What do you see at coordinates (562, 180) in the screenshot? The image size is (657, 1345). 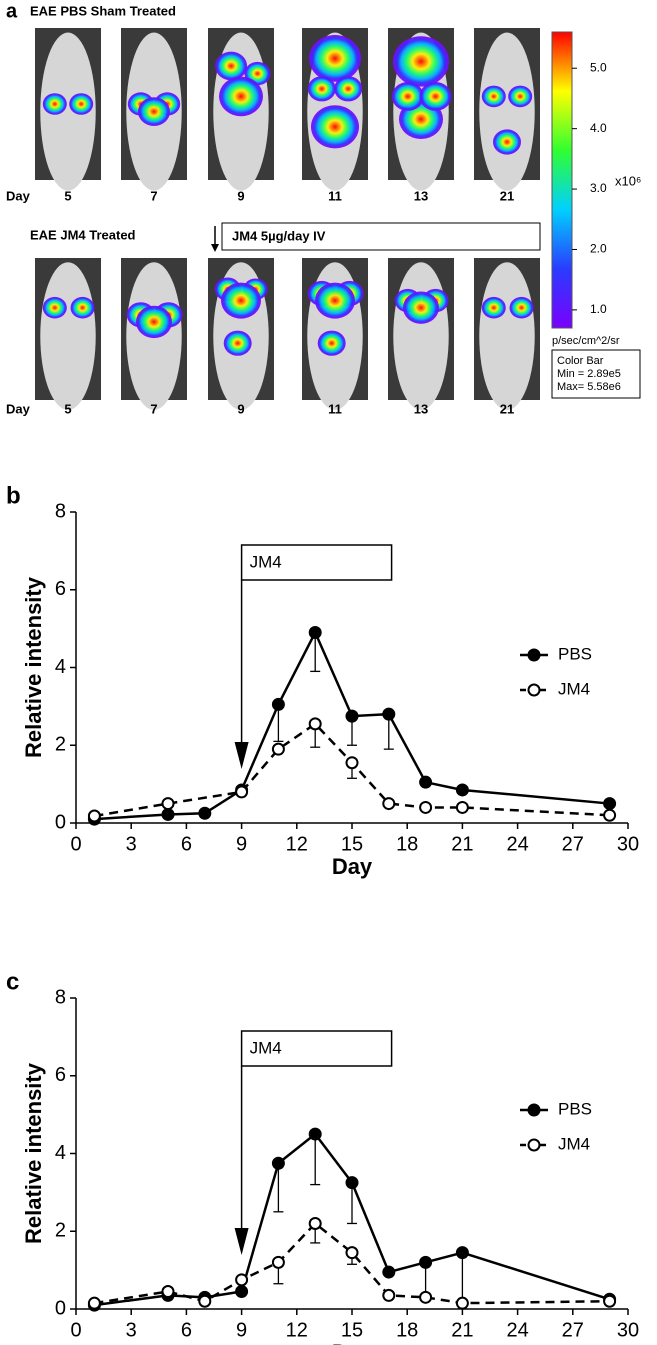 I see `colorbar` at bounding box center [562, 180].